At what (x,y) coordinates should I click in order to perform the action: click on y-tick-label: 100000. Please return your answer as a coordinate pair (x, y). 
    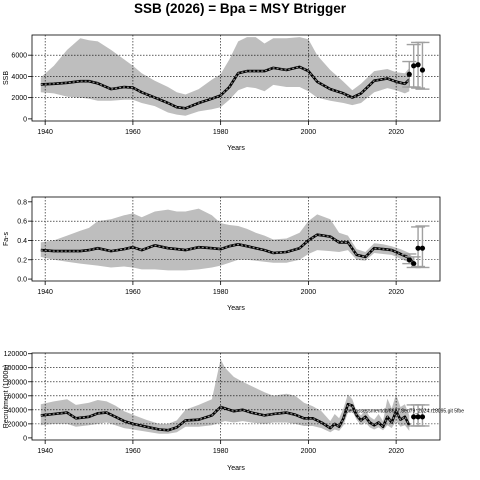
    Looking at the image, I should click on (15, 368).